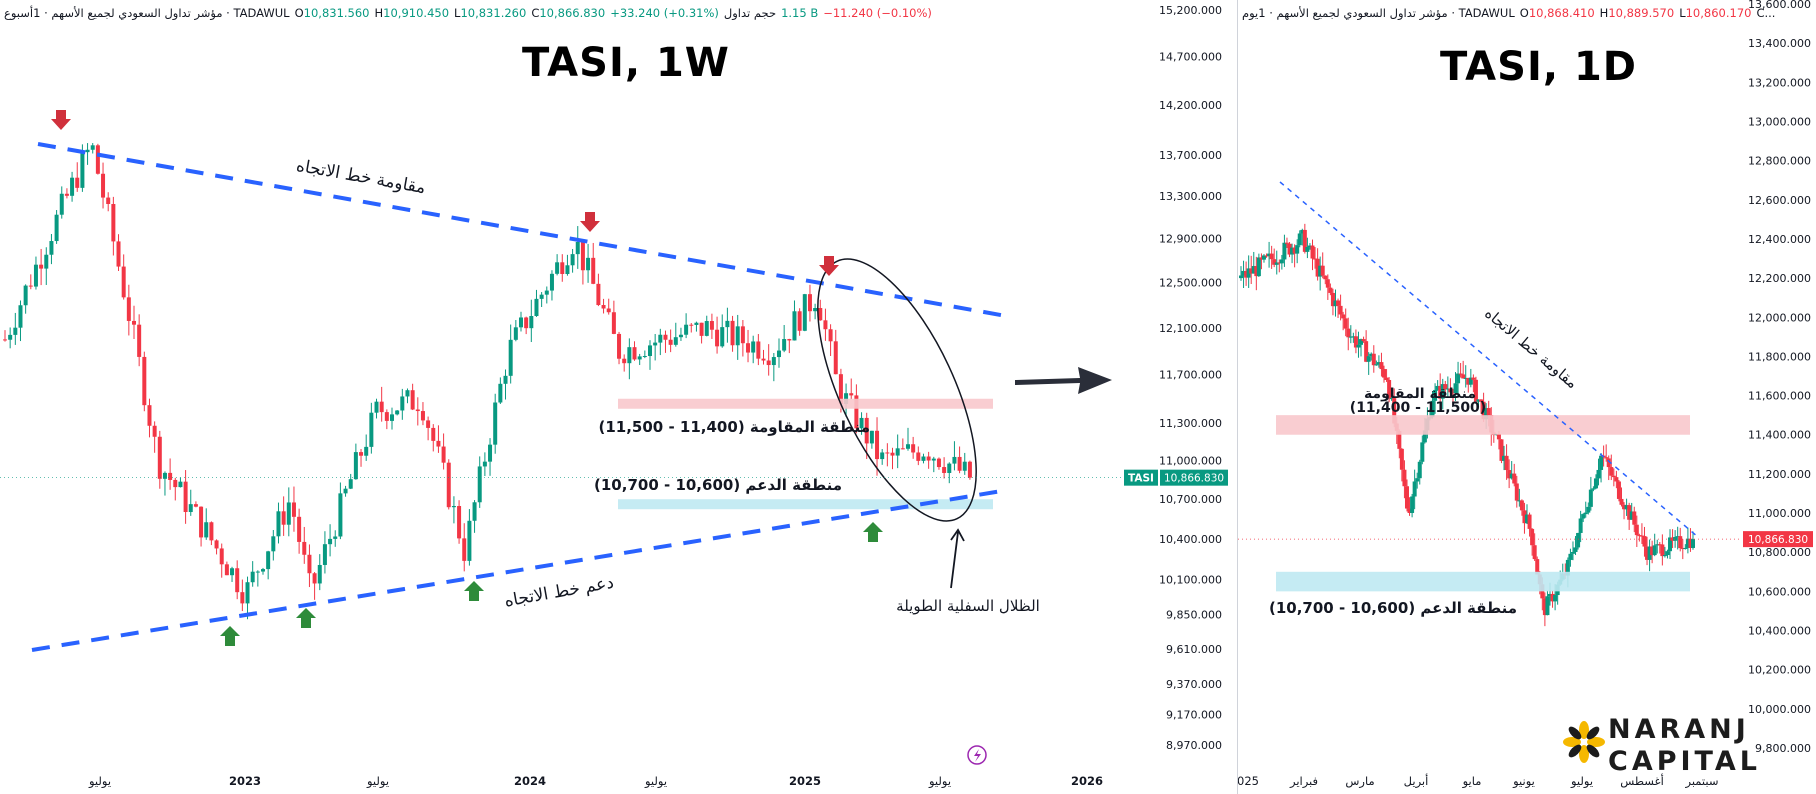 This screenshot has height=794, width=1816. I want to click on daily-high: 10,889.570, so click(1641, 13).